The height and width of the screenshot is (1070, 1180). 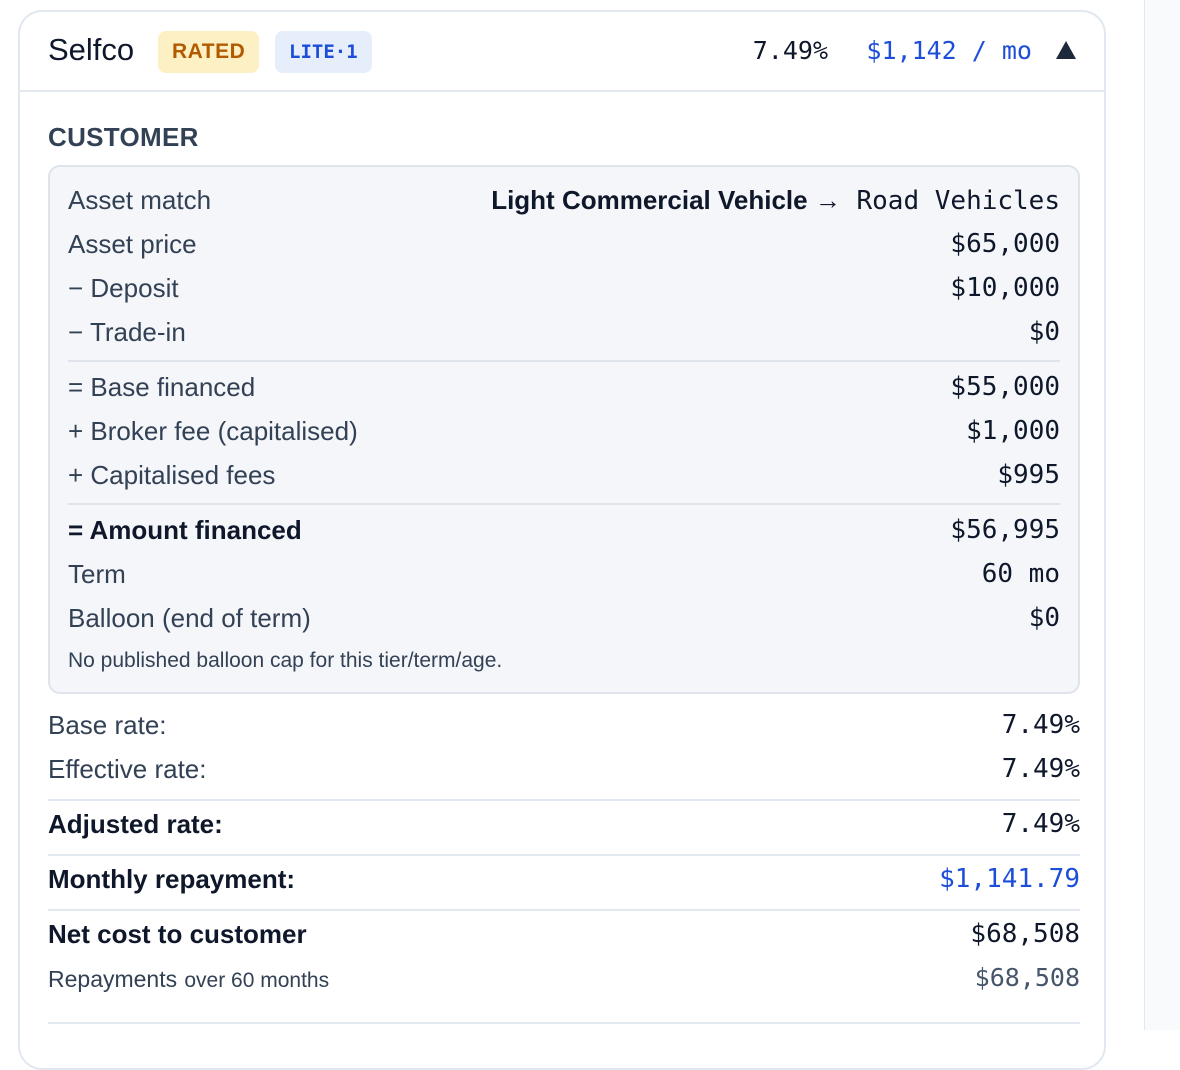 What do you see at coordinates (564, 880) in the screenshot?
I see `monthly-repayment-row: Monthly repayment: $1,141.79` at bounding box center [564, 880].